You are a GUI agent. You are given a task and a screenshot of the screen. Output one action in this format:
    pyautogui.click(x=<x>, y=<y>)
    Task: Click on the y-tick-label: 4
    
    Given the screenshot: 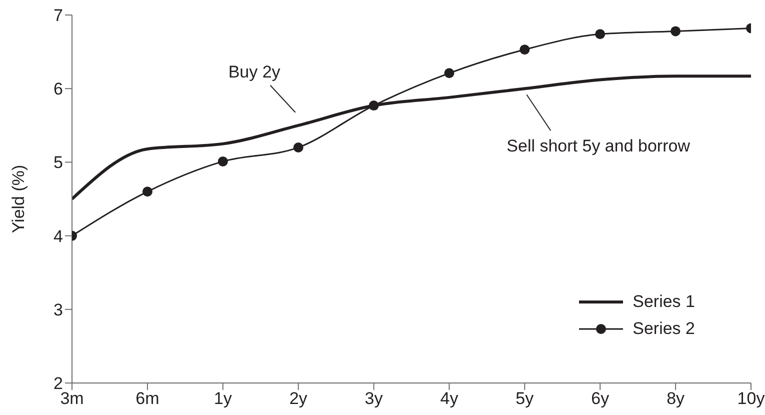 What is the action you would take?
    pyautogui.click(x=58, y=236)
    